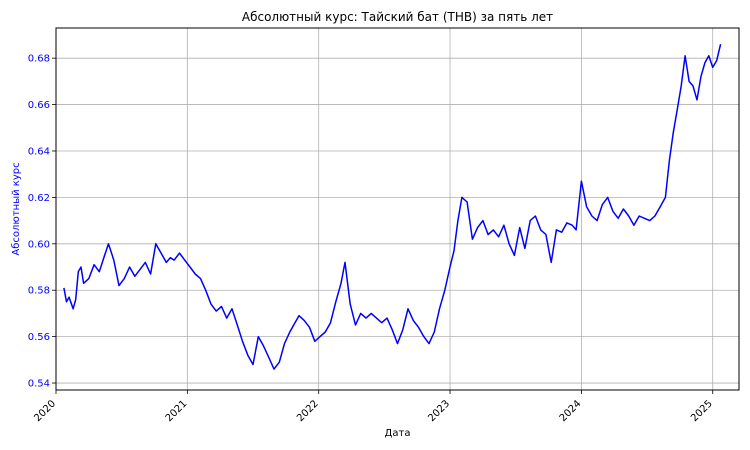 This screenshot has width=750, height=450. I want to click on y-tick-label: 0.66, so click(39, 105).